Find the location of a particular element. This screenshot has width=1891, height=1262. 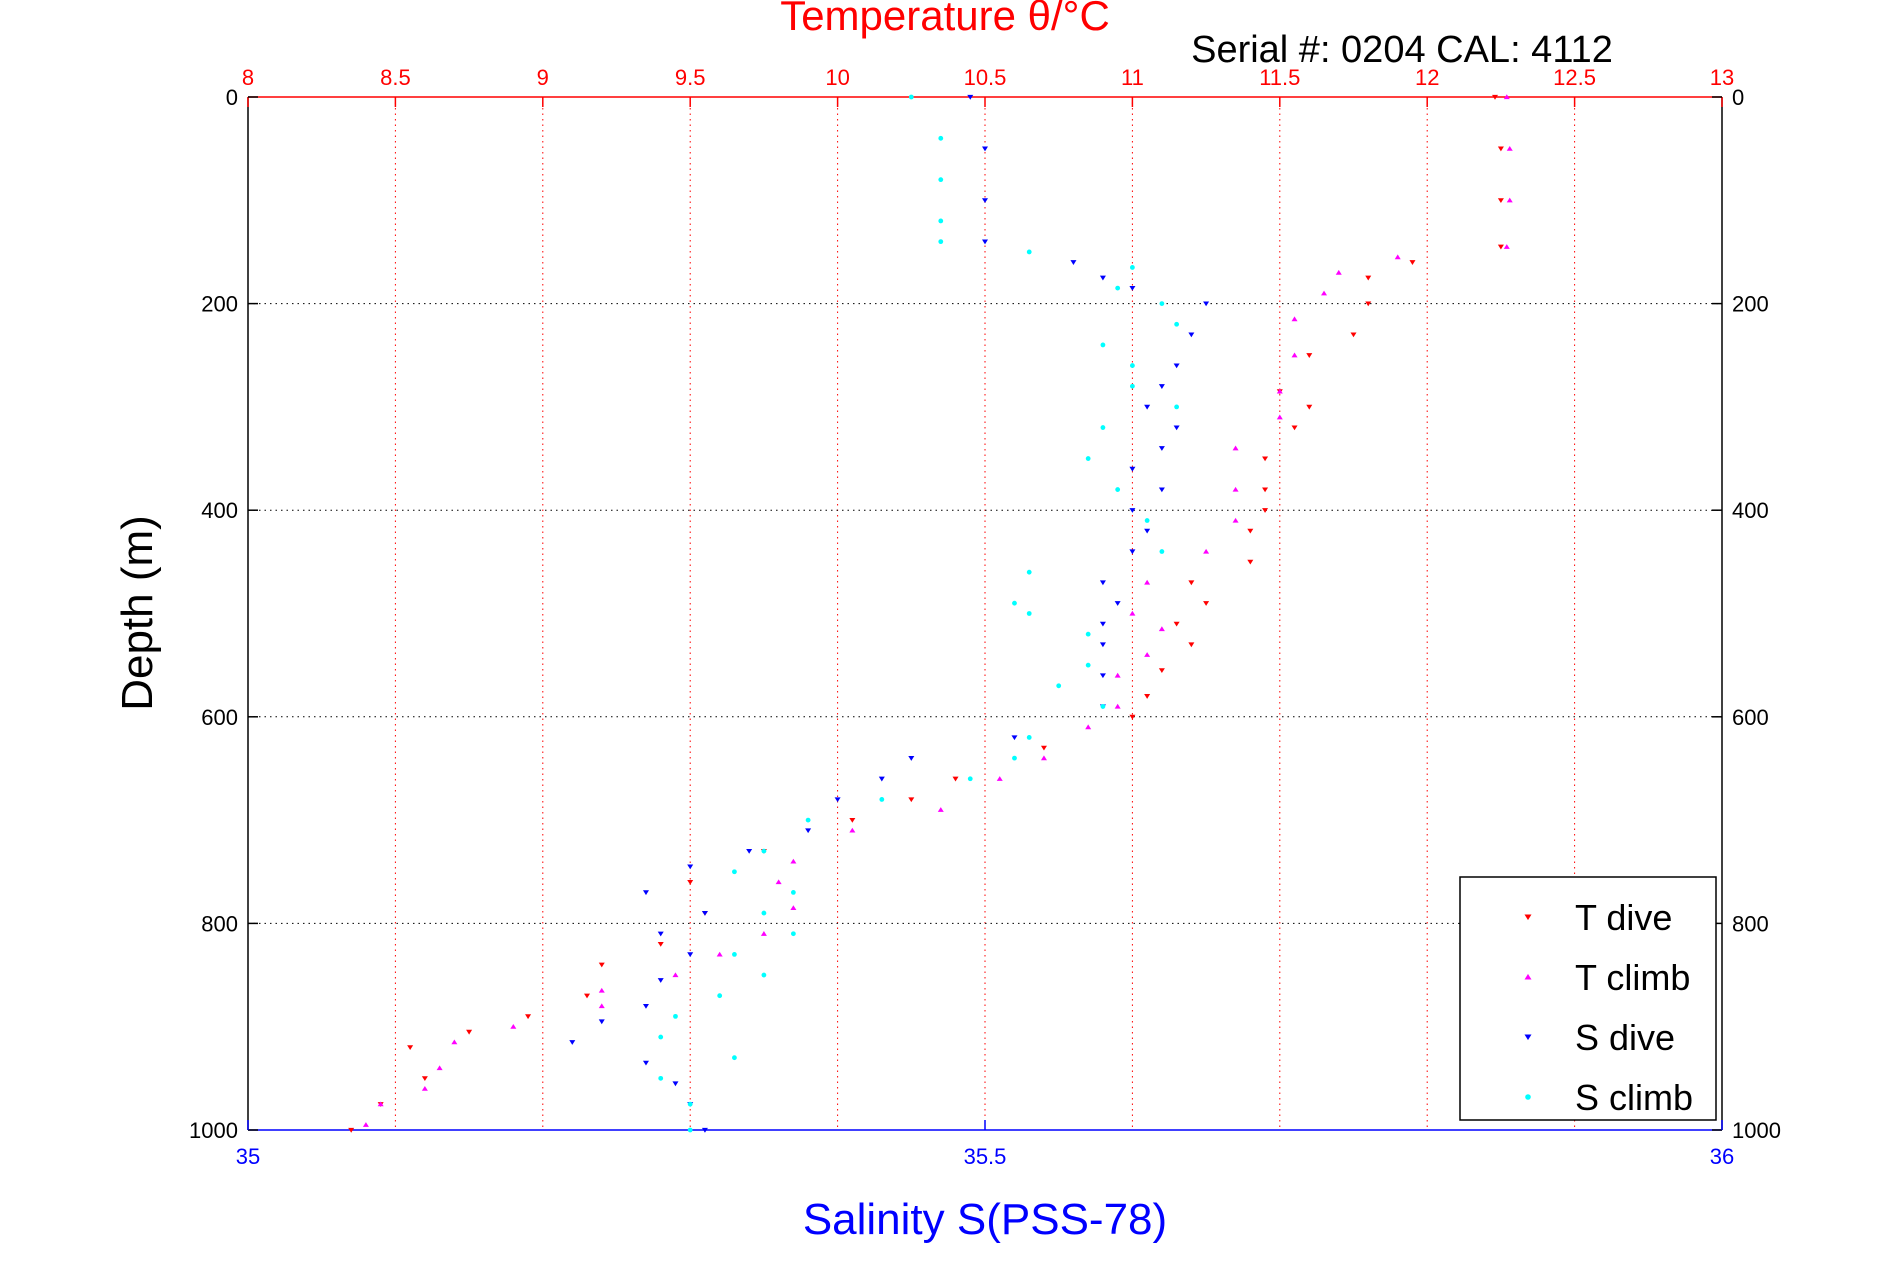

tick-label-depth-right: 1000 is located at coordinates (1756, 1130).